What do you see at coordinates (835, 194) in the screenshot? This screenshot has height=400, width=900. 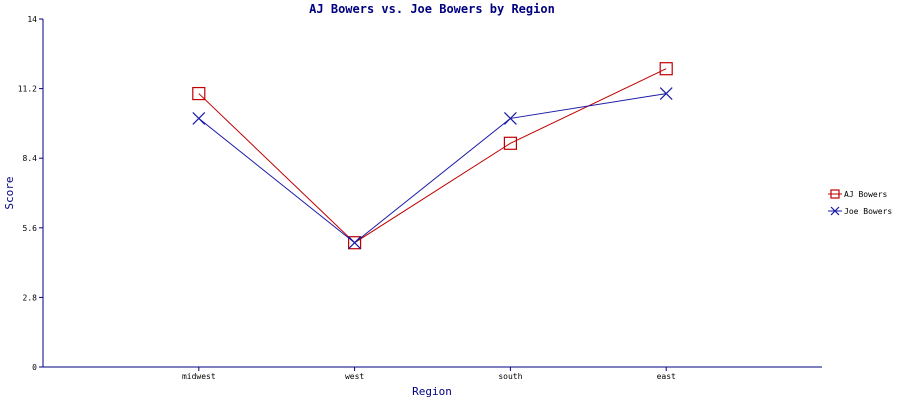 I see `legend-square-icon` at bounding box center [835, 194].